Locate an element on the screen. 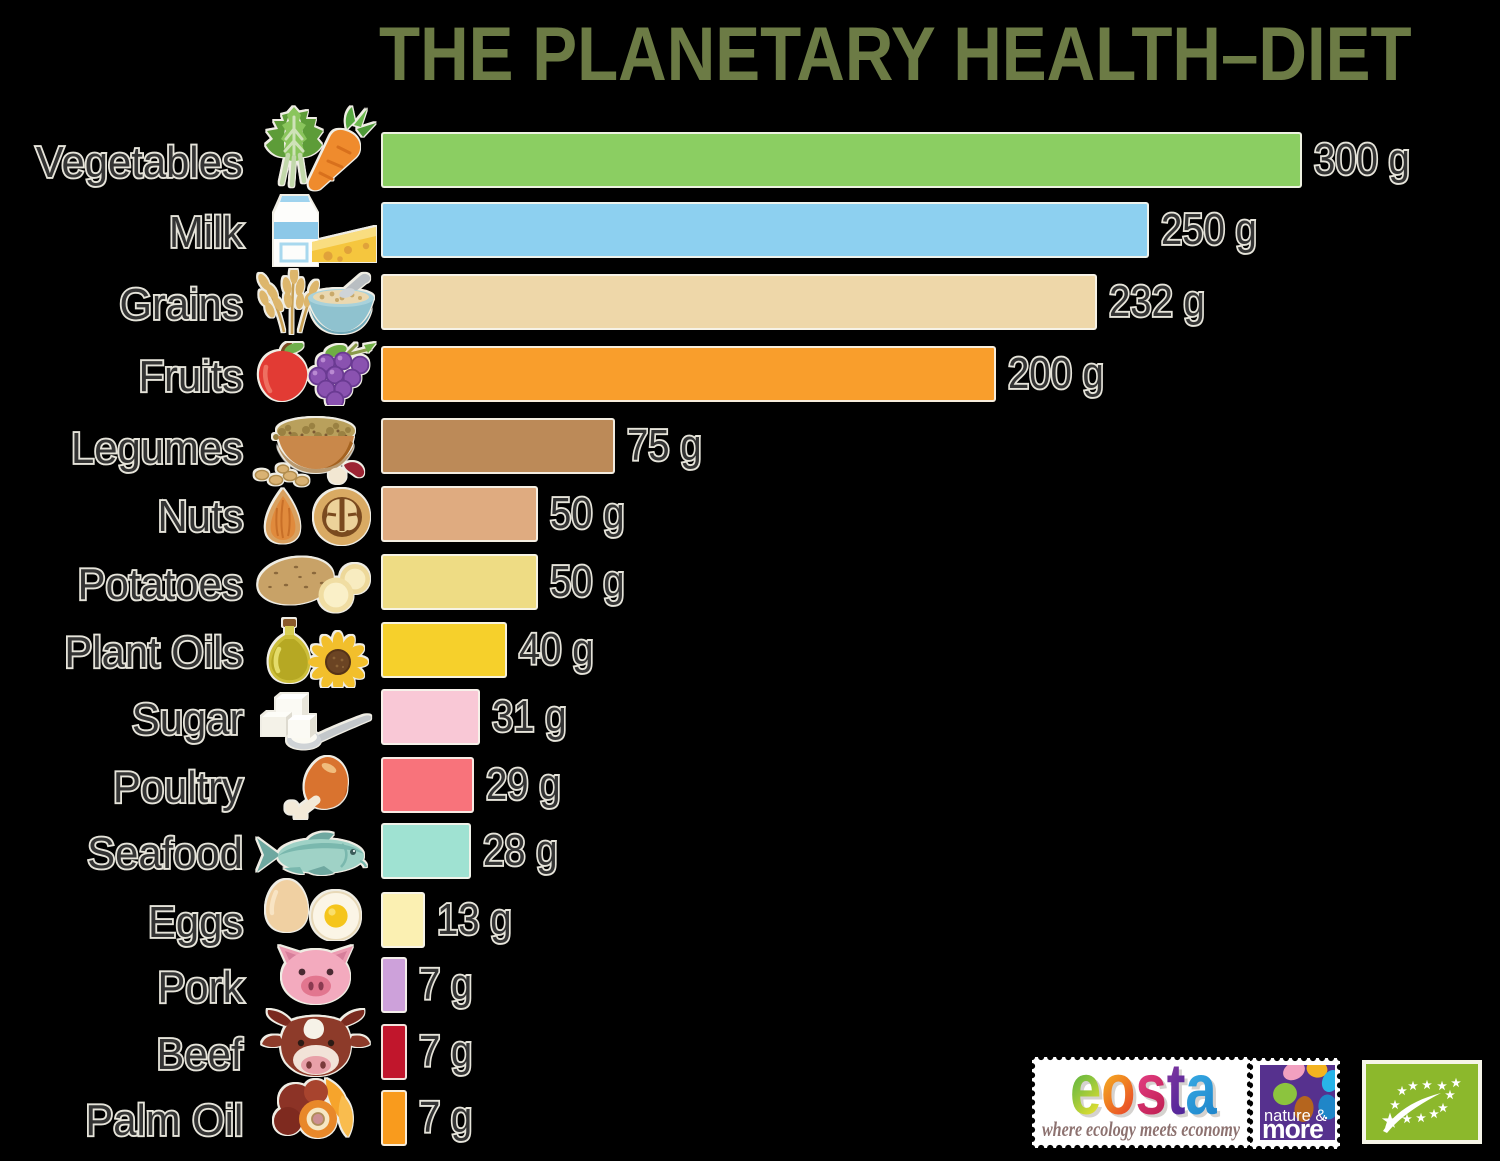  svg-text: where ecology meets economy is located at coordinates (1141, 1129).